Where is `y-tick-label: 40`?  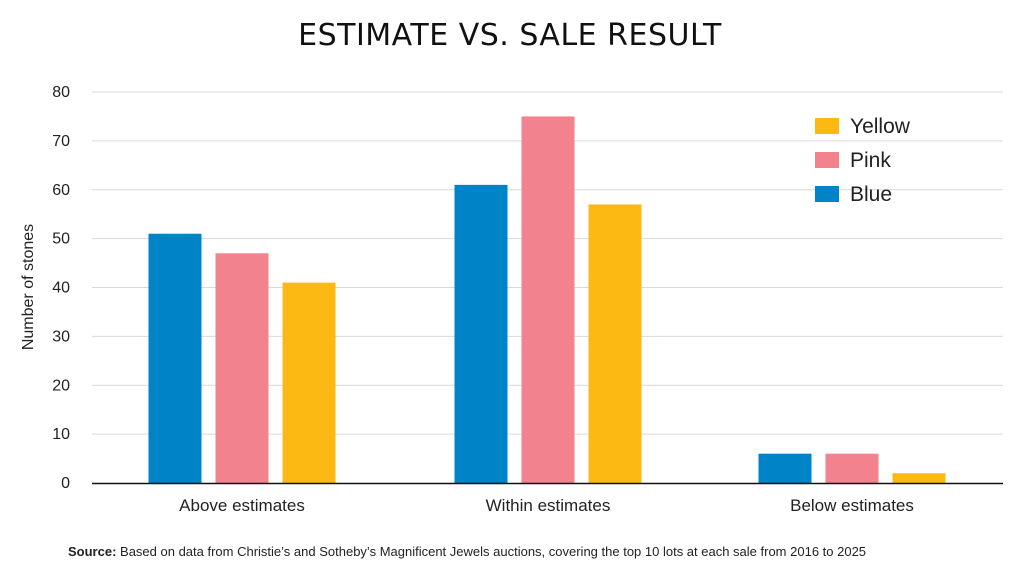 y-tick-label: 40 is located at coordinates (61, 288).